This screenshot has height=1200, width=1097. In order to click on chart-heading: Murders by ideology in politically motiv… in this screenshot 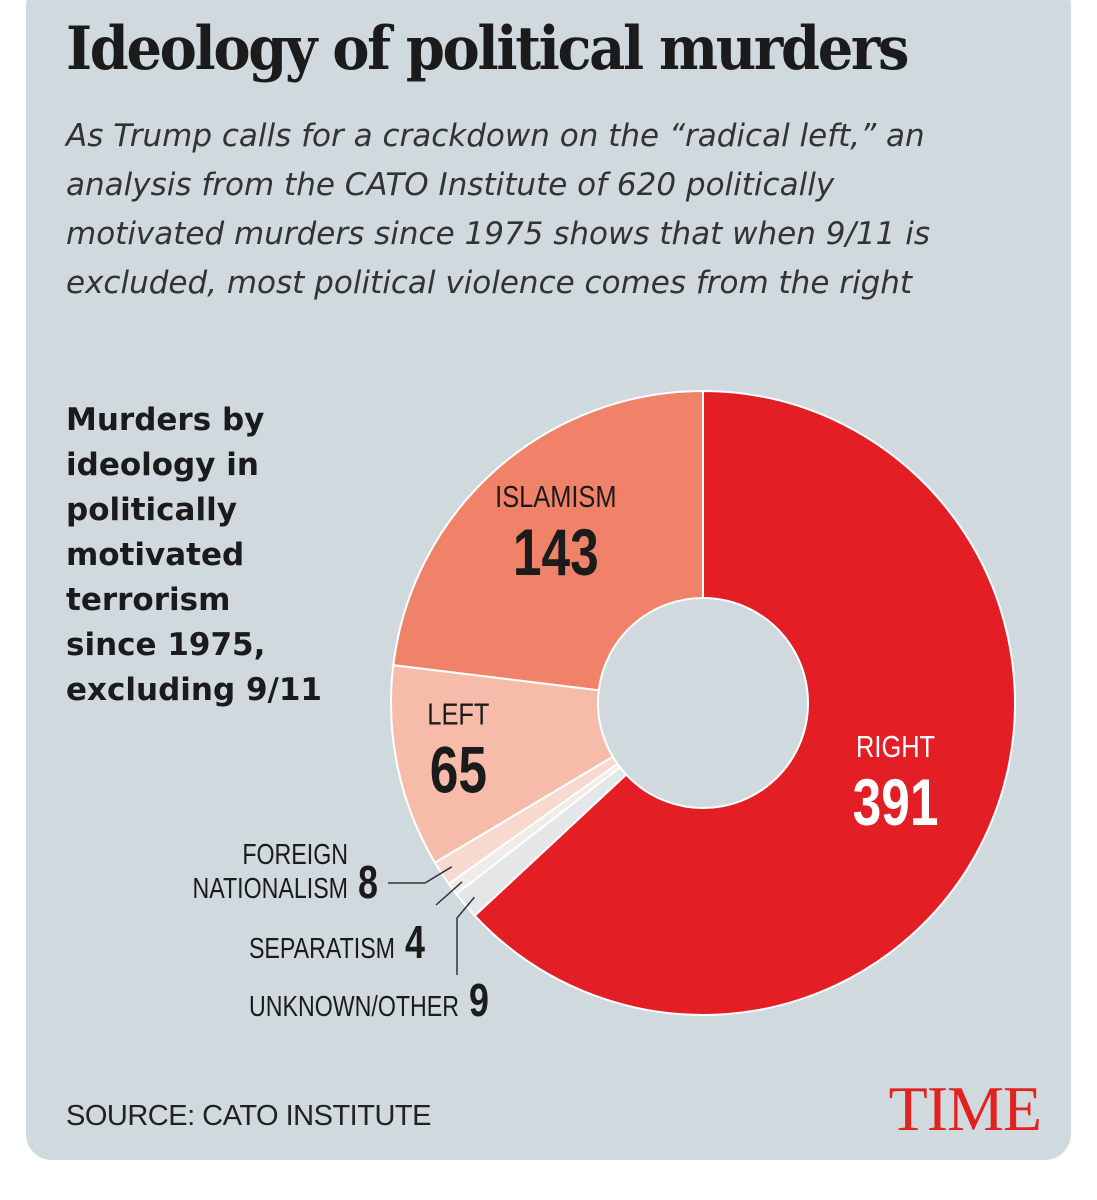, I will do `click(194, 555)`.